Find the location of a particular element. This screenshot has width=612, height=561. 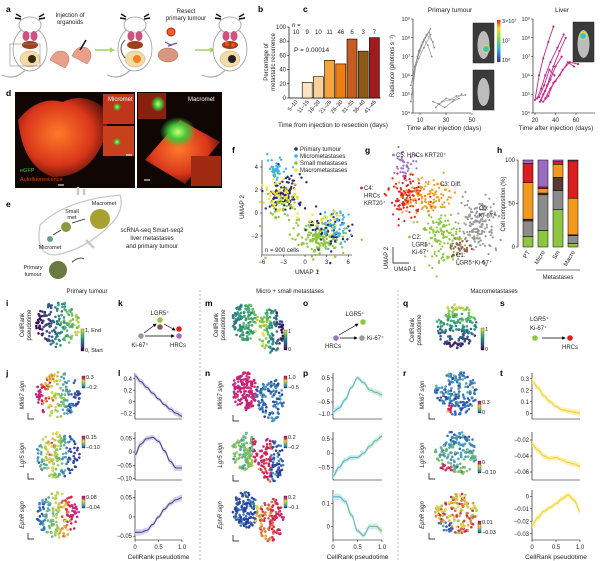

panel-label-o: o is located at coordinates (305, 303).